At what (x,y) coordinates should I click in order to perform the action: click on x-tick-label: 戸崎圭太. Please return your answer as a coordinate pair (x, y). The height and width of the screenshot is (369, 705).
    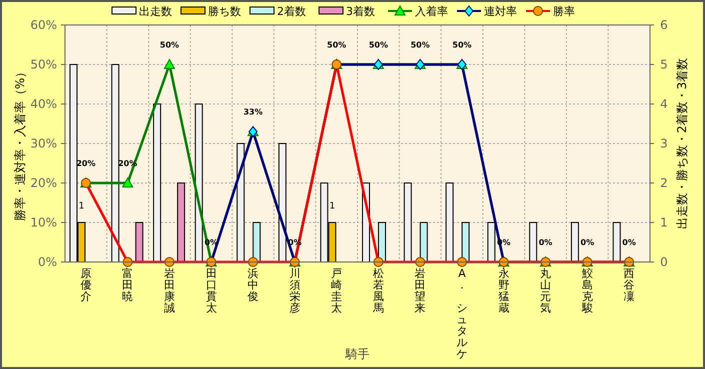
    Looking at the image, I should click on (336, 290).